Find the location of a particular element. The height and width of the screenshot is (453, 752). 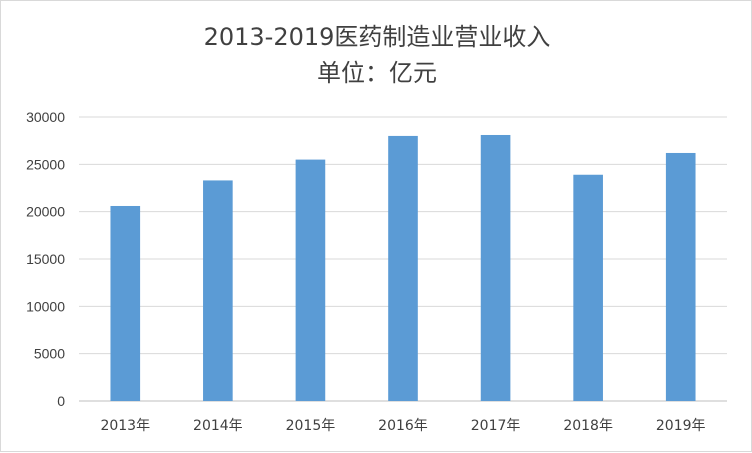

x-tick-label: 2016年 is located at coordinates (403, 426).